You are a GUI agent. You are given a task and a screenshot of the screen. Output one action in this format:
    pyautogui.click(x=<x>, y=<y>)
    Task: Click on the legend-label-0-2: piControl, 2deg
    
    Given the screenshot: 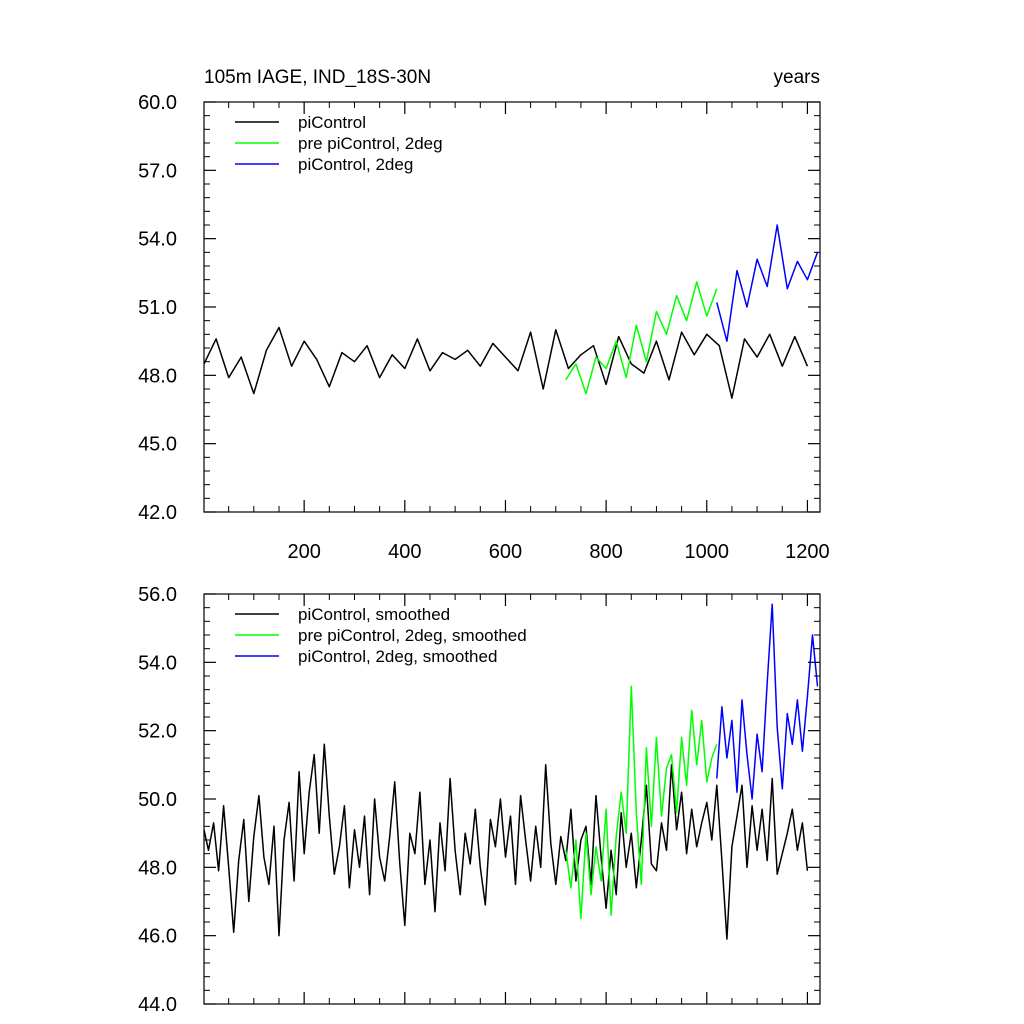 What is the action you would take?
    pyautogui.click(x=355, y=164)
    